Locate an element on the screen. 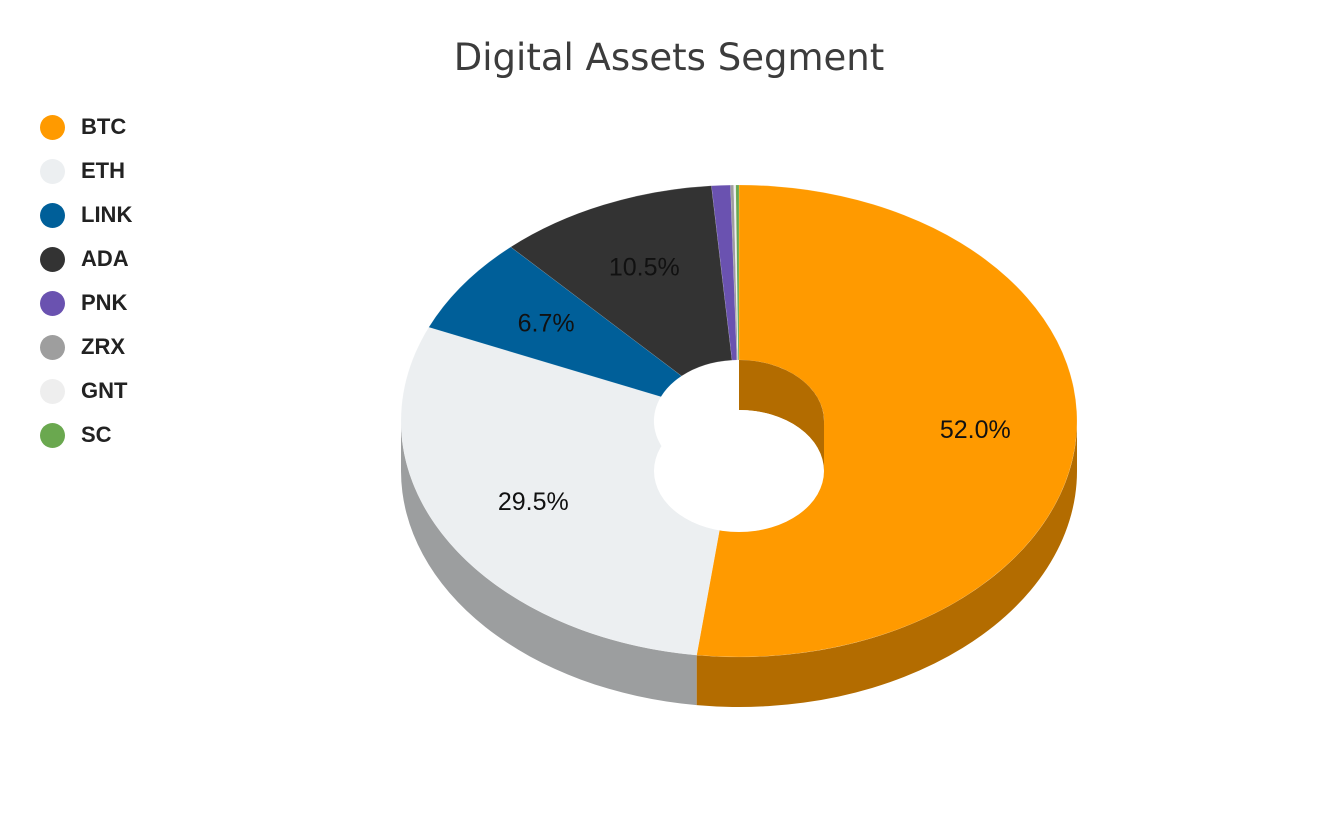 This screenshot has width=1338, height=826. legend-label-link: LINK is located at coordinates (107, 214).